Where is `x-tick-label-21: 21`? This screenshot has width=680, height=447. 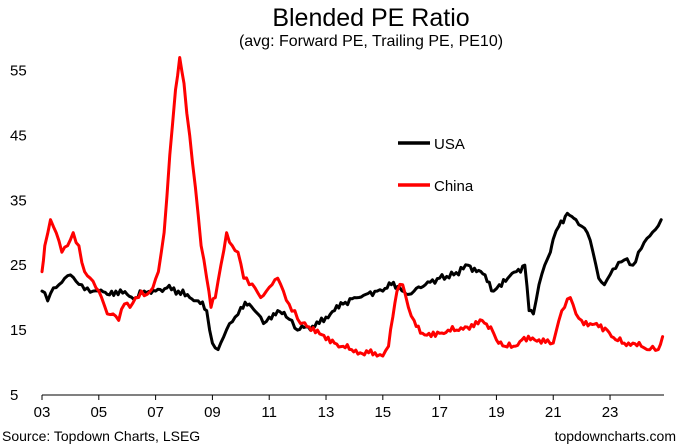
x-tick-label-21: 21 is located at coordinates (553, 412).